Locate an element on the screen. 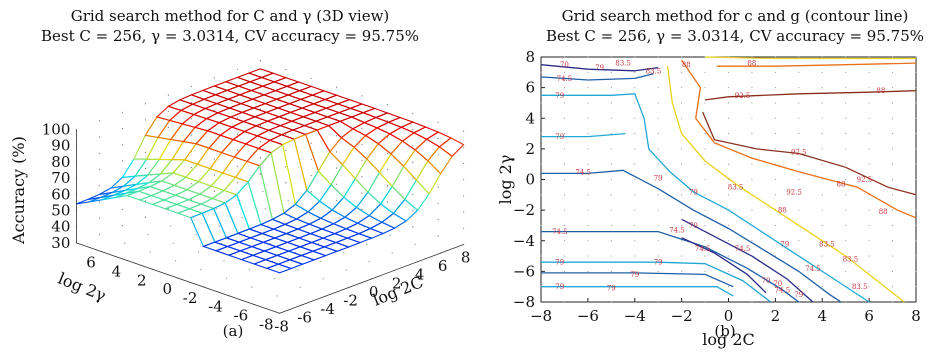 This screenshot has height=352, width=943. y-tick-label: 6 is located at coordinates (530, 88).